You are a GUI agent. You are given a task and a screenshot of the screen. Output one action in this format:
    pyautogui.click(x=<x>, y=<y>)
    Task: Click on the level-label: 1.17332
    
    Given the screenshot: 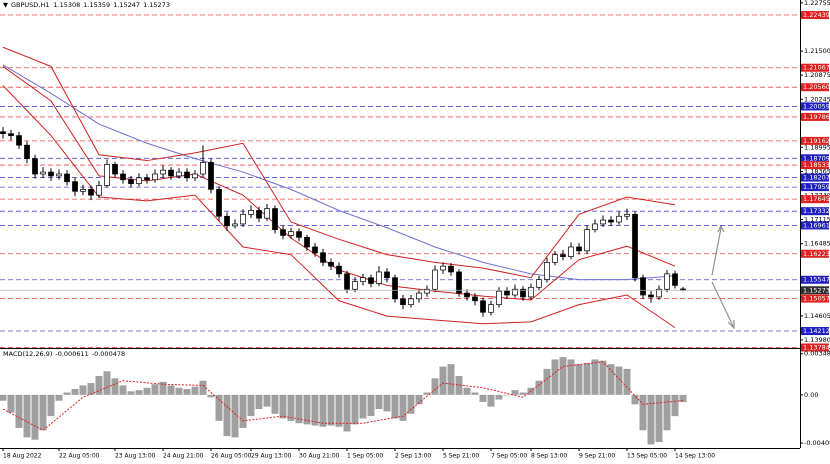 What is the action you would take?
    pyautogui.click(x=816, y=211)
    